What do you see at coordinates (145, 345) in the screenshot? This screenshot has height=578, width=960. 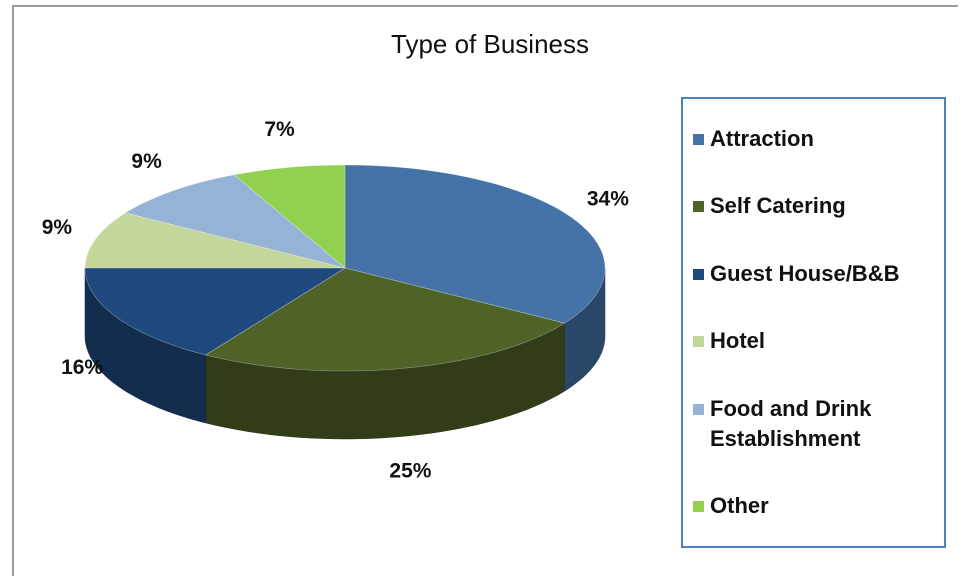 I see `slice-side` at bounding box center [145, 345].